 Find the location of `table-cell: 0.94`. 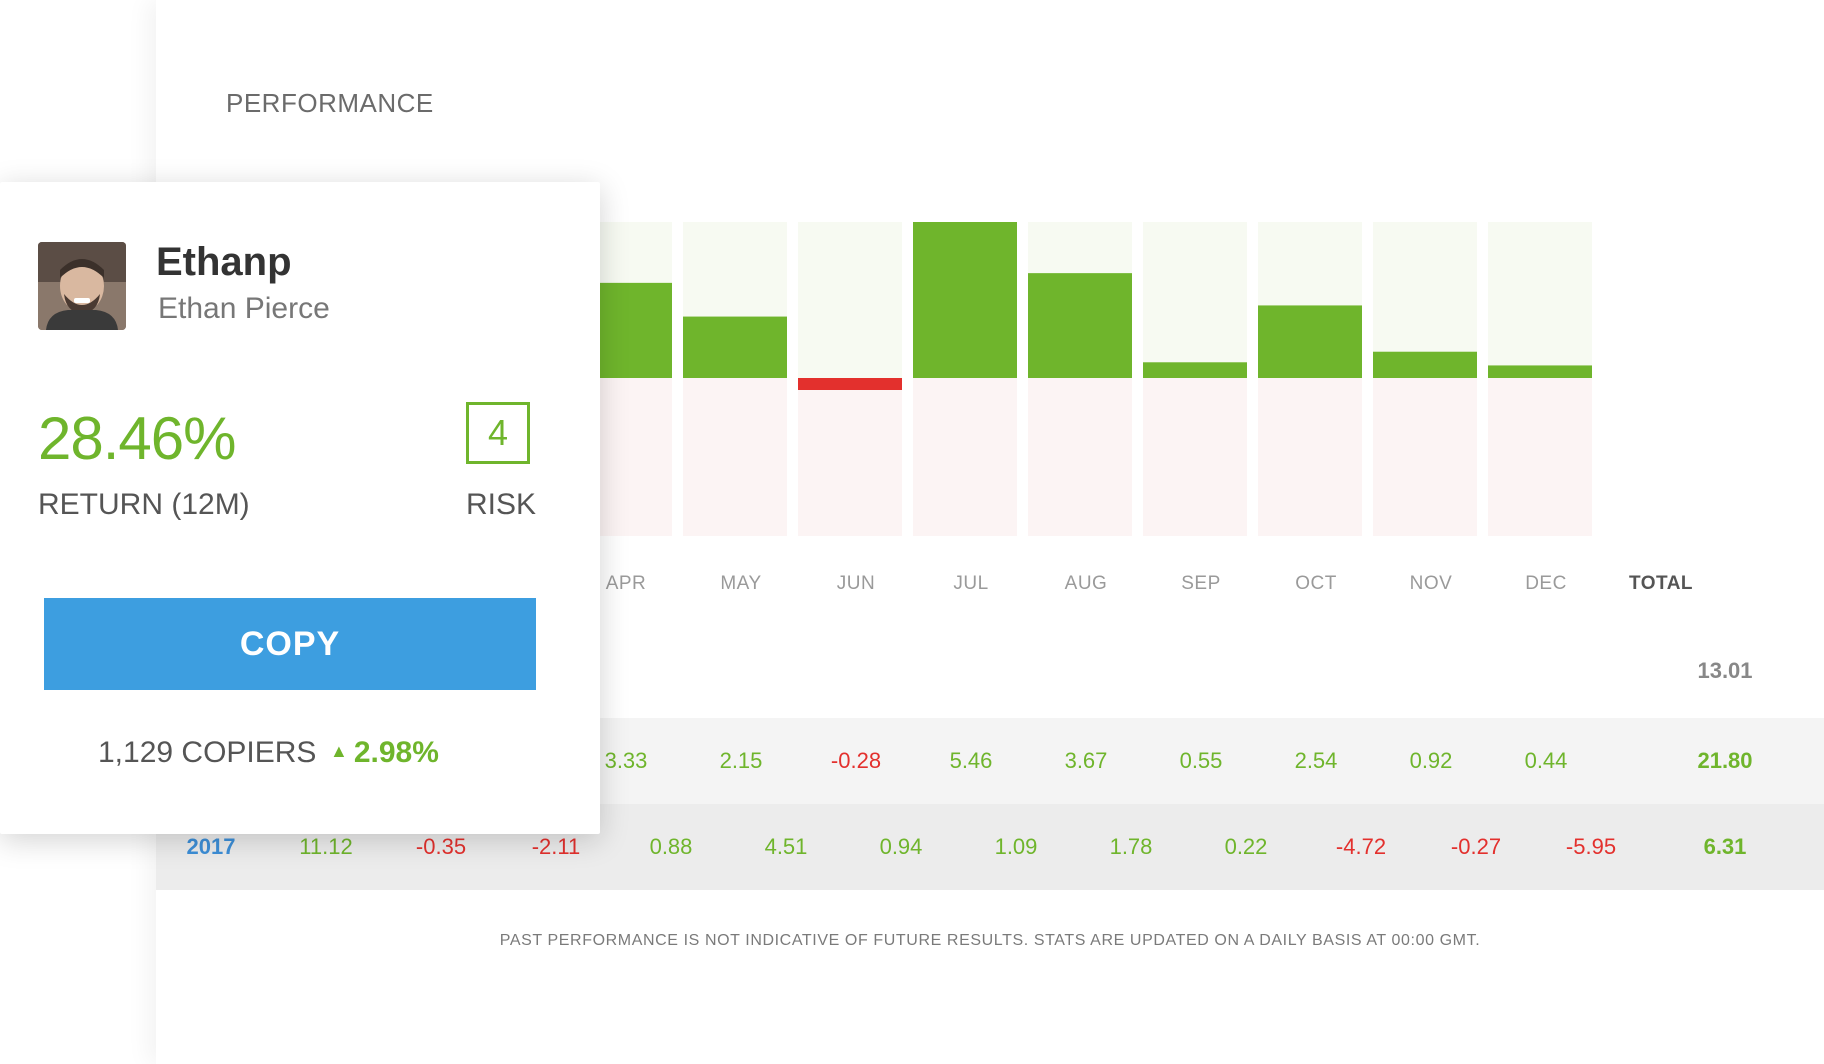

table-cell: 0.94 is located at coordinates (901, 846).